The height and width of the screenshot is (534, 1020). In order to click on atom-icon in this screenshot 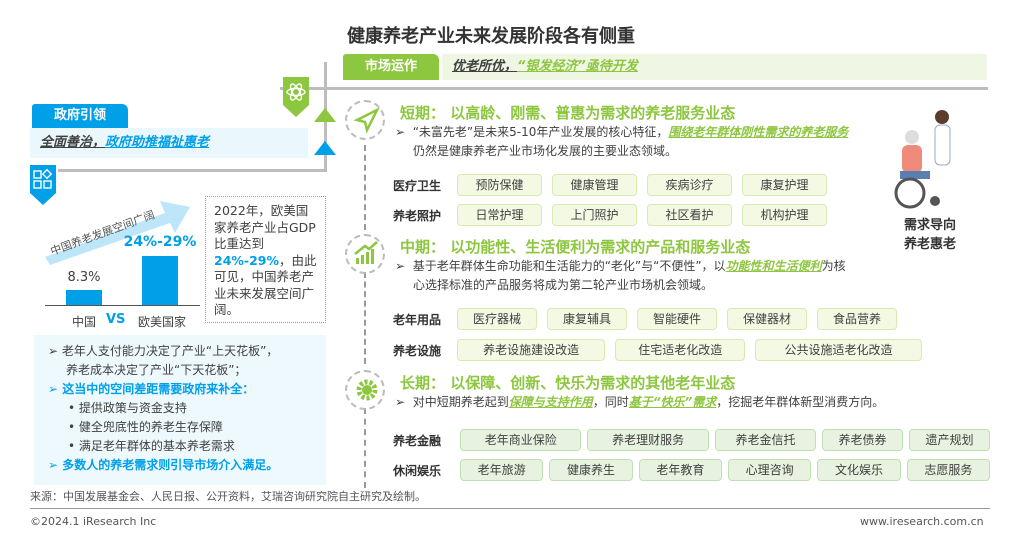, I will do `click(296, 97)`.